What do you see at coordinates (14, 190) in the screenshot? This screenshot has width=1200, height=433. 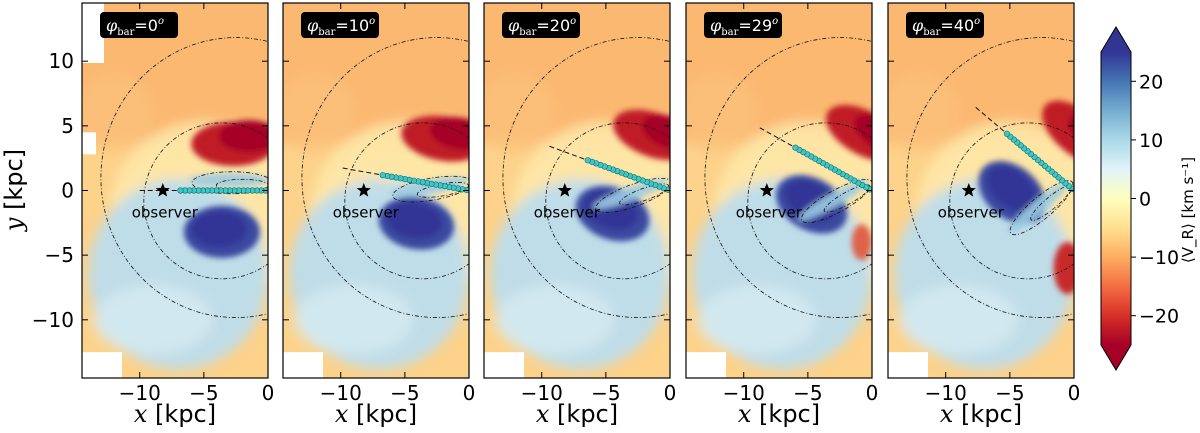 I see `y-axis-label: y [kpc]` at bounding box center [14, 190].